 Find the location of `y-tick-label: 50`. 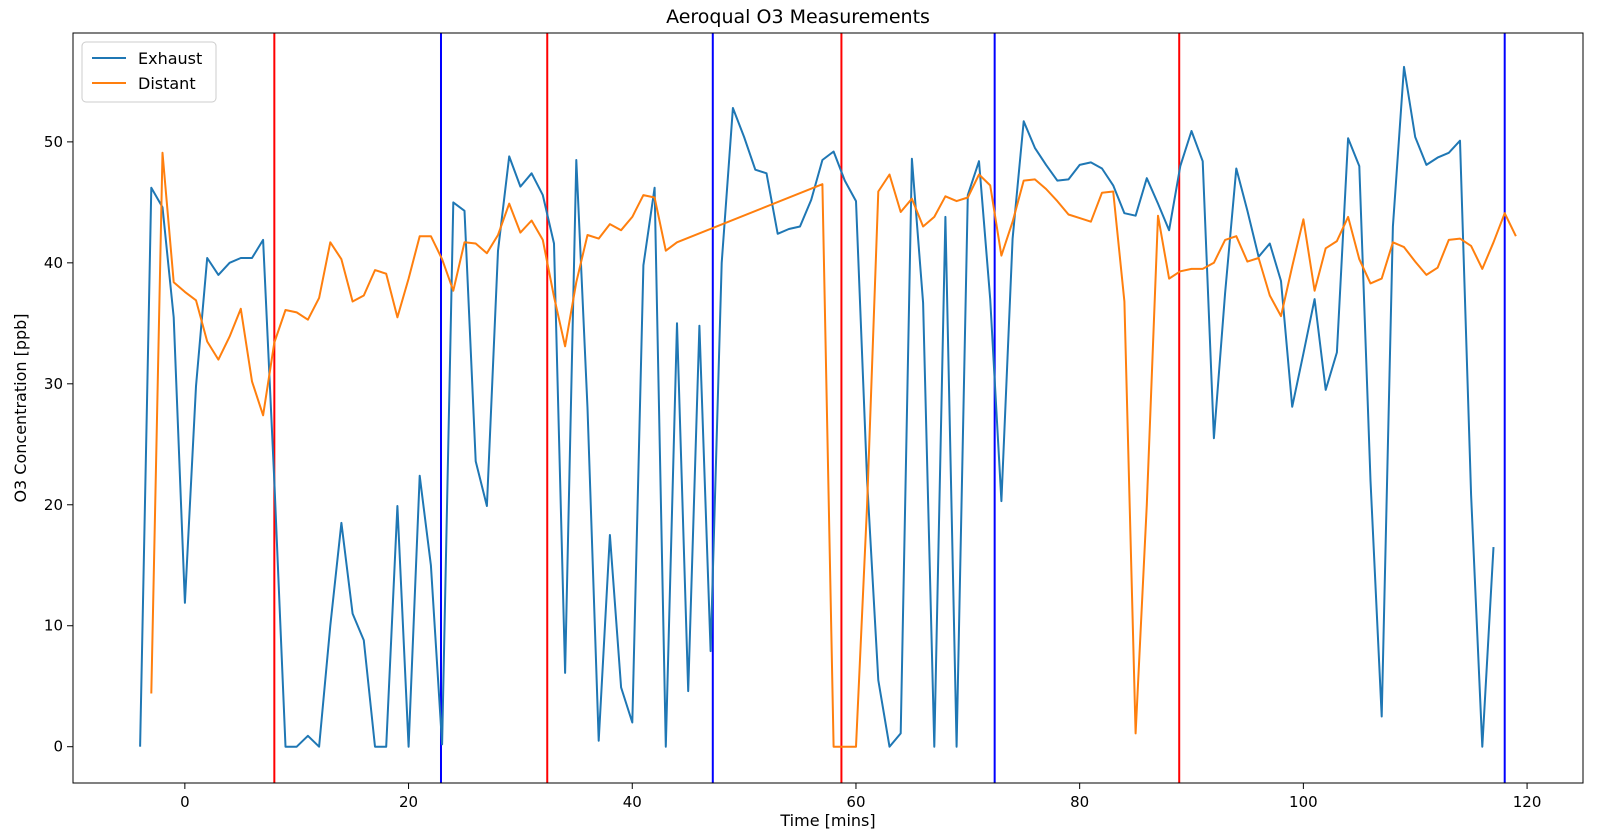

y-tick-label: 50 is located at coordinates (53, 142).